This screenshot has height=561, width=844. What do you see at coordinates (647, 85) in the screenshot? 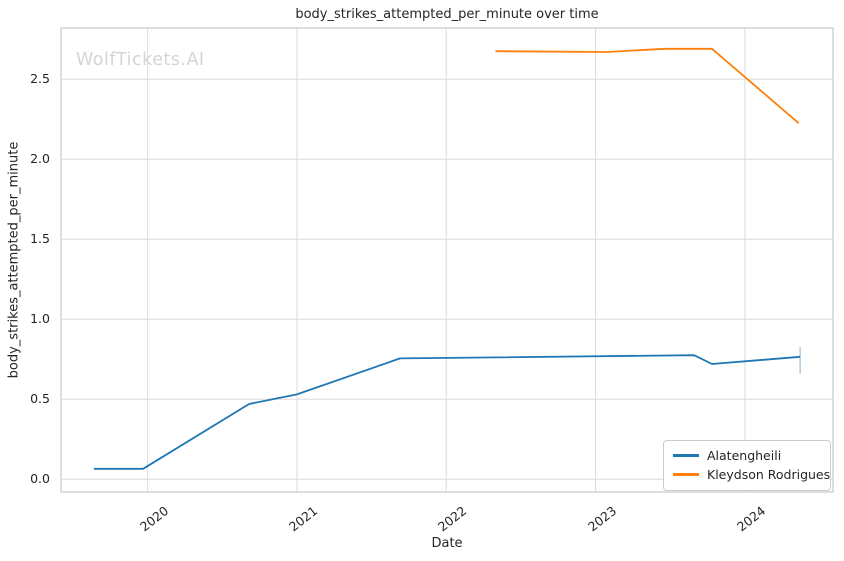
I see `series-line` at bounding box center [647, 85].